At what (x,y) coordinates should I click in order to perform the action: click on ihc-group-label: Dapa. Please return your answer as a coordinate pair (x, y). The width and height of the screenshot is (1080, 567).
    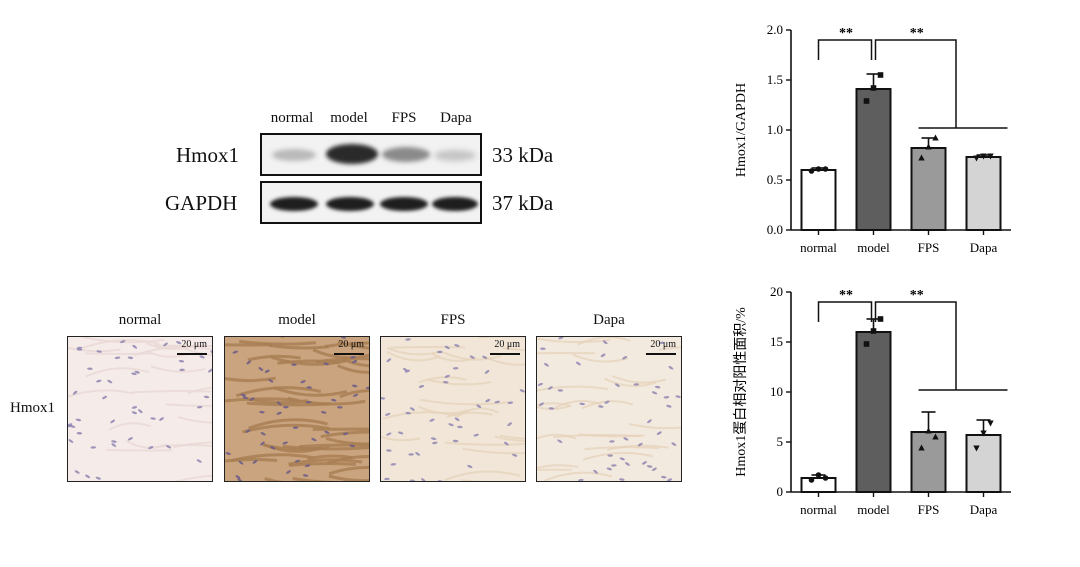
    Looking at the image, I should click on (609, 320).